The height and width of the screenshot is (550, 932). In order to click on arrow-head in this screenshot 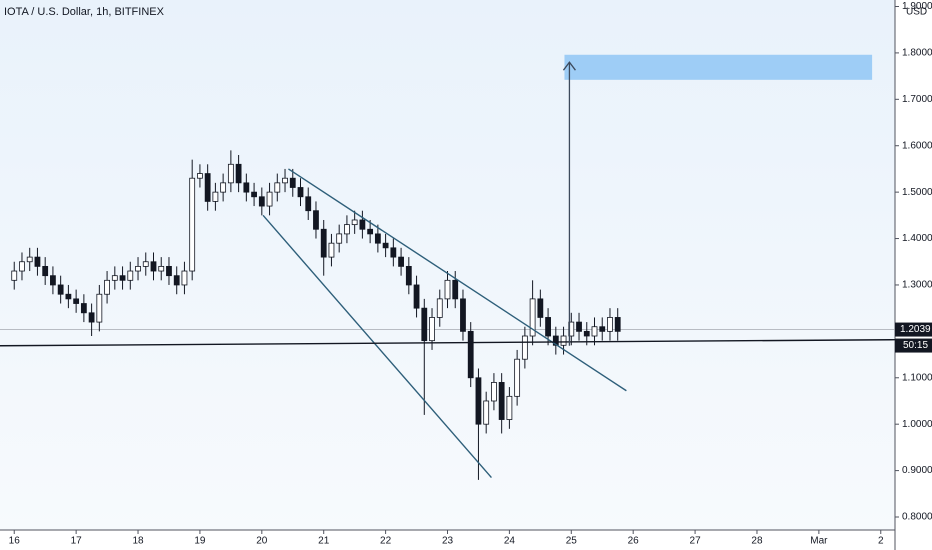, I will do `click(569, 66)`.